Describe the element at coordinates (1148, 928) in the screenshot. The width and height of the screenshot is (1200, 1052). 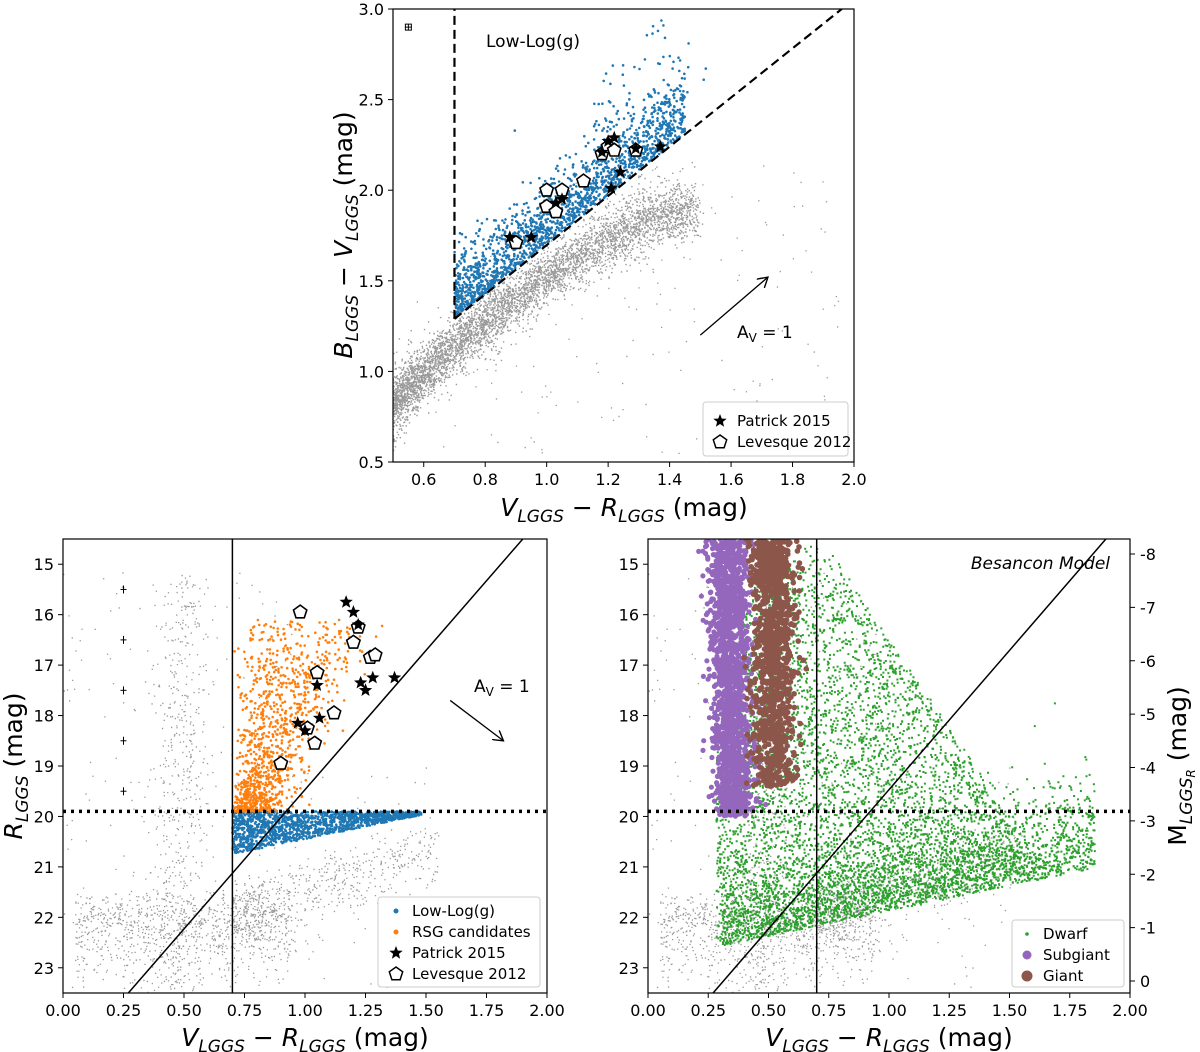
I see `y2-tick-label: -1` at that location.